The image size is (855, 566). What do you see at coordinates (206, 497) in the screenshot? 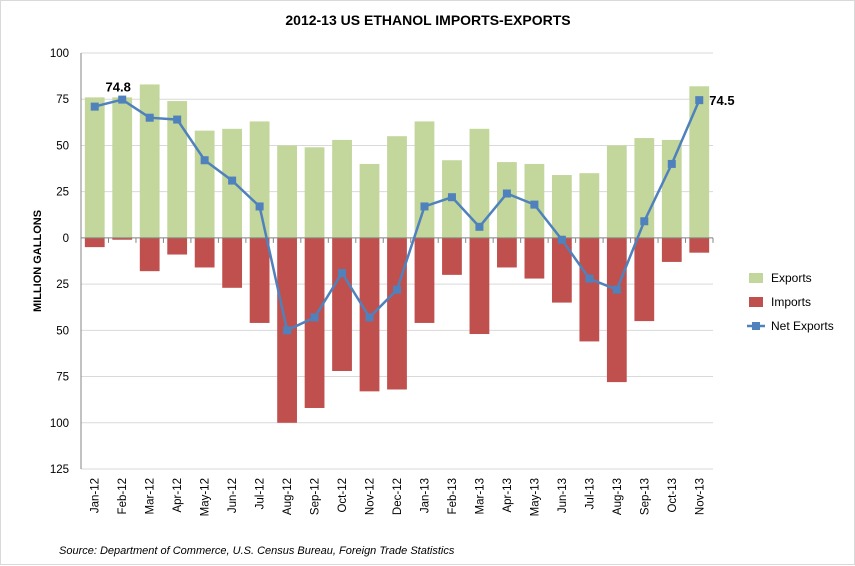
I see `x-tick-label: May-12` at bounding box center [206, 497].